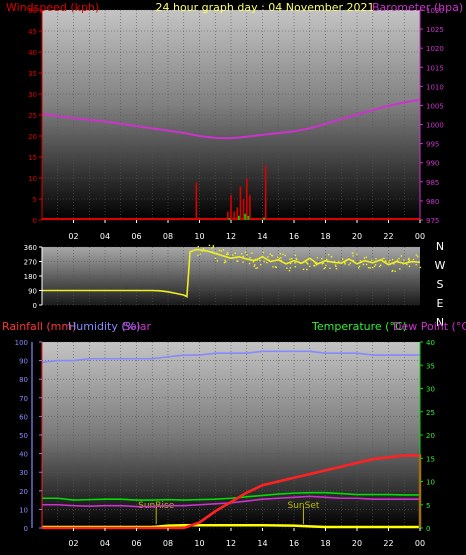 The width and height of the screenshot is (466, 555). Describe the element at coordinates (231, 496) in the screenshot. I see `temperature-line` at that location.